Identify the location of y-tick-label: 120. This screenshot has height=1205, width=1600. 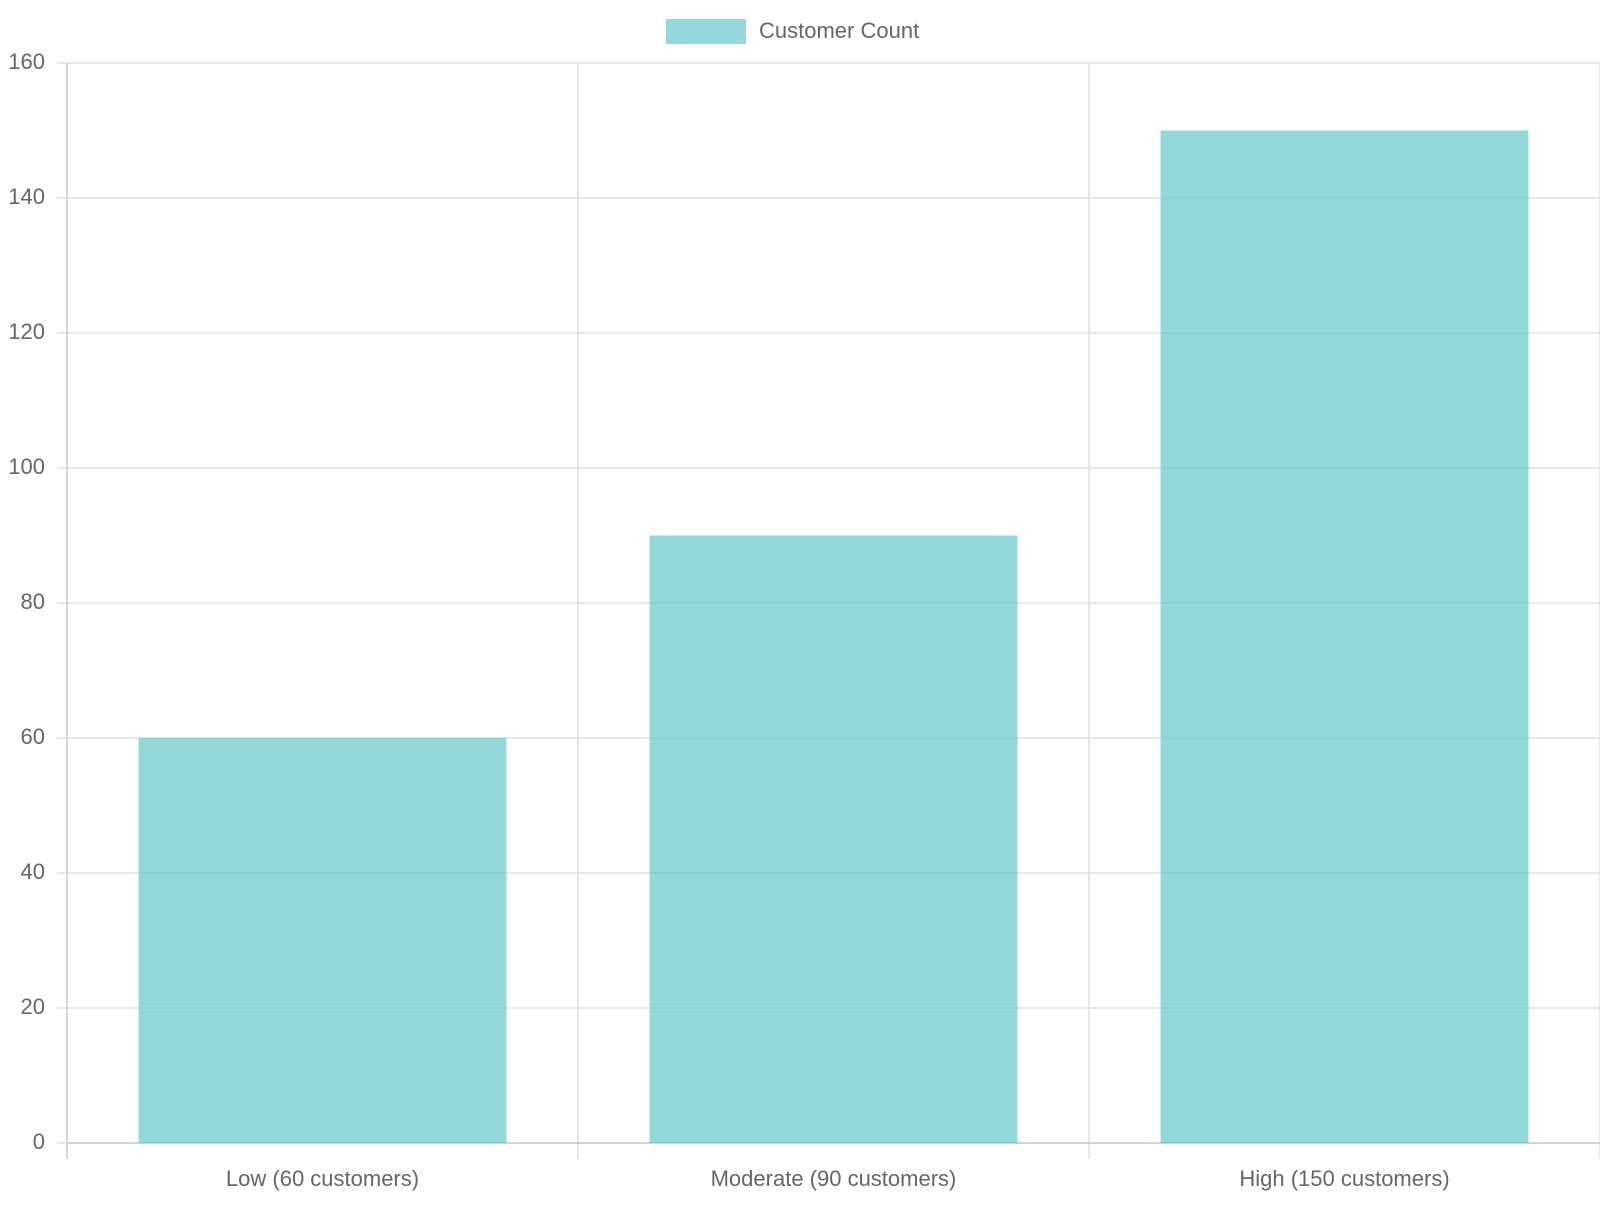
(26, 331).